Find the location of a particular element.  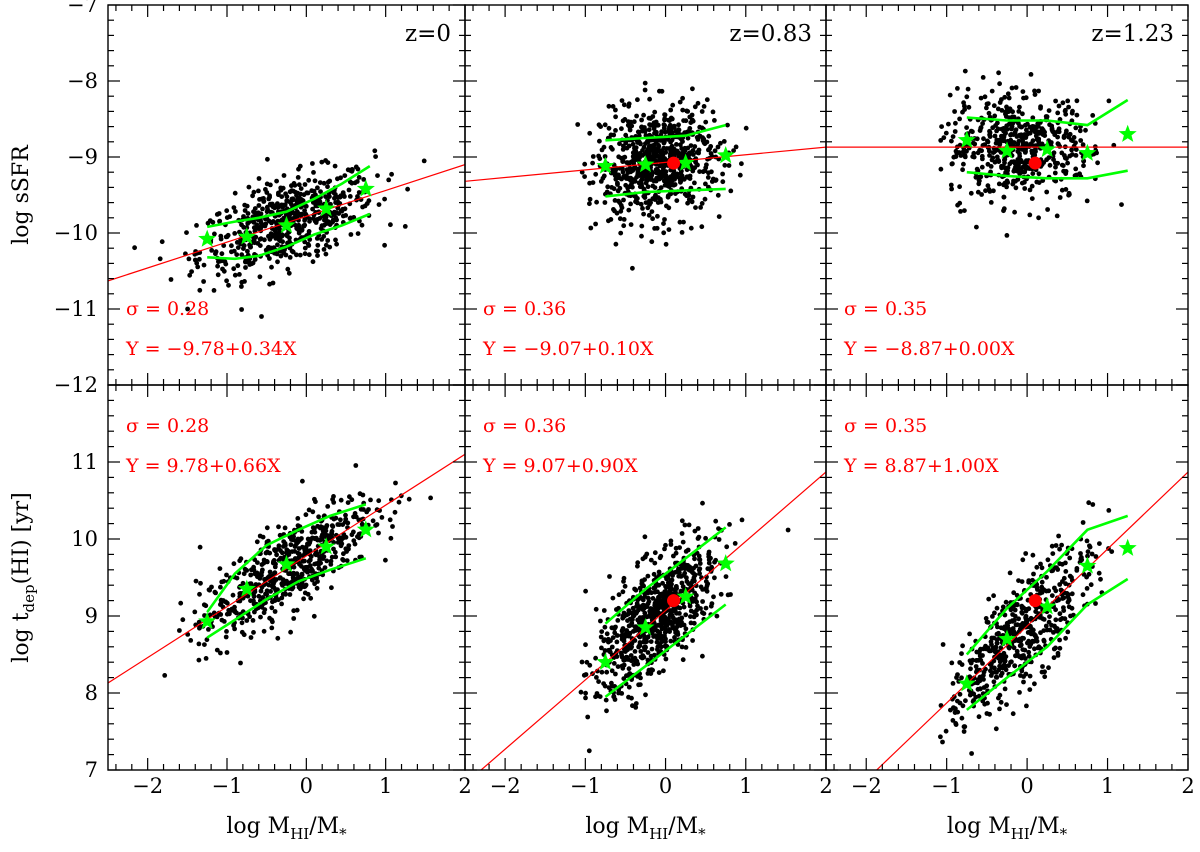

x-tick-label: 0 is located at coordinates (1026, 786).